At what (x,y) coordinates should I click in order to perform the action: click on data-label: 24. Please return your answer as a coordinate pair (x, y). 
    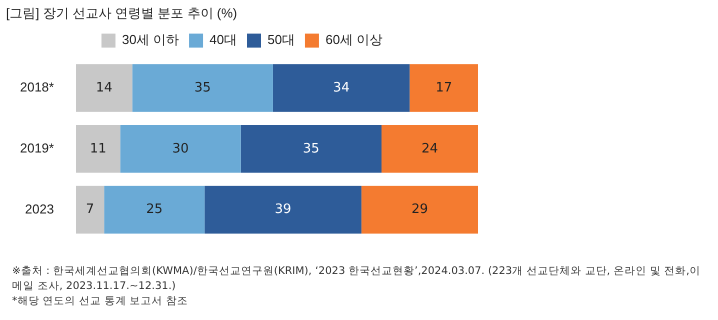
    Looking at the image, I should click on (429, 148).